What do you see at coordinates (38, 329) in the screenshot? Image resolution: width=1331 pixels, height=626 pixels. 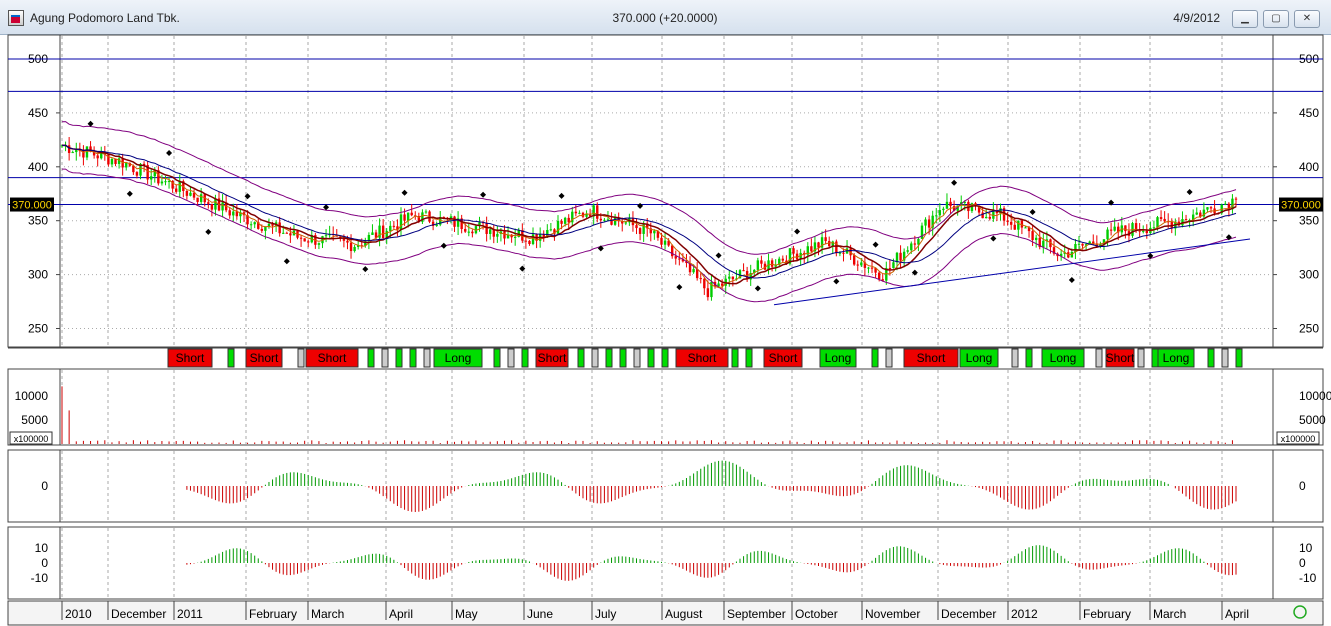 I see `price-tick-label: 250` at bounding box center [38, 329].